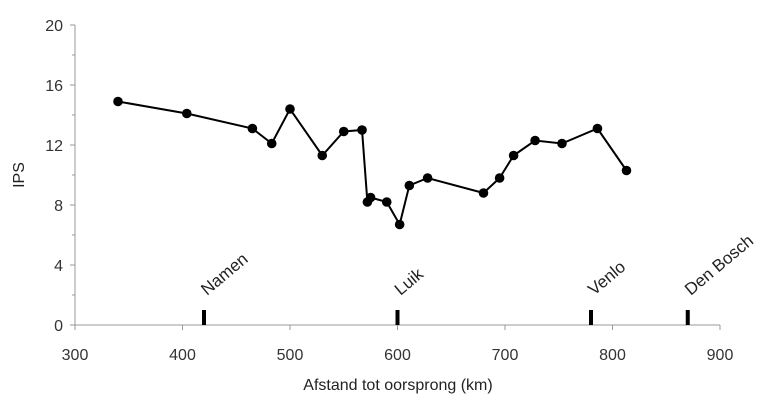  Describe the element at coordinates (397, 355) in the screenshot. I see `x-tick-label: 600` at that location.